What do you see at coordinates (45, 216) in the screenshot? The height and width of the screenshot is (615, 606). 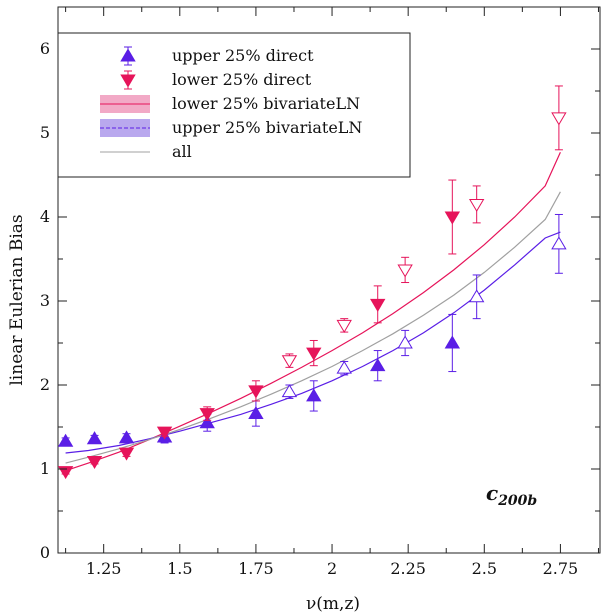 I see `y-tick-label: 4` at bounding box center [45, 216].